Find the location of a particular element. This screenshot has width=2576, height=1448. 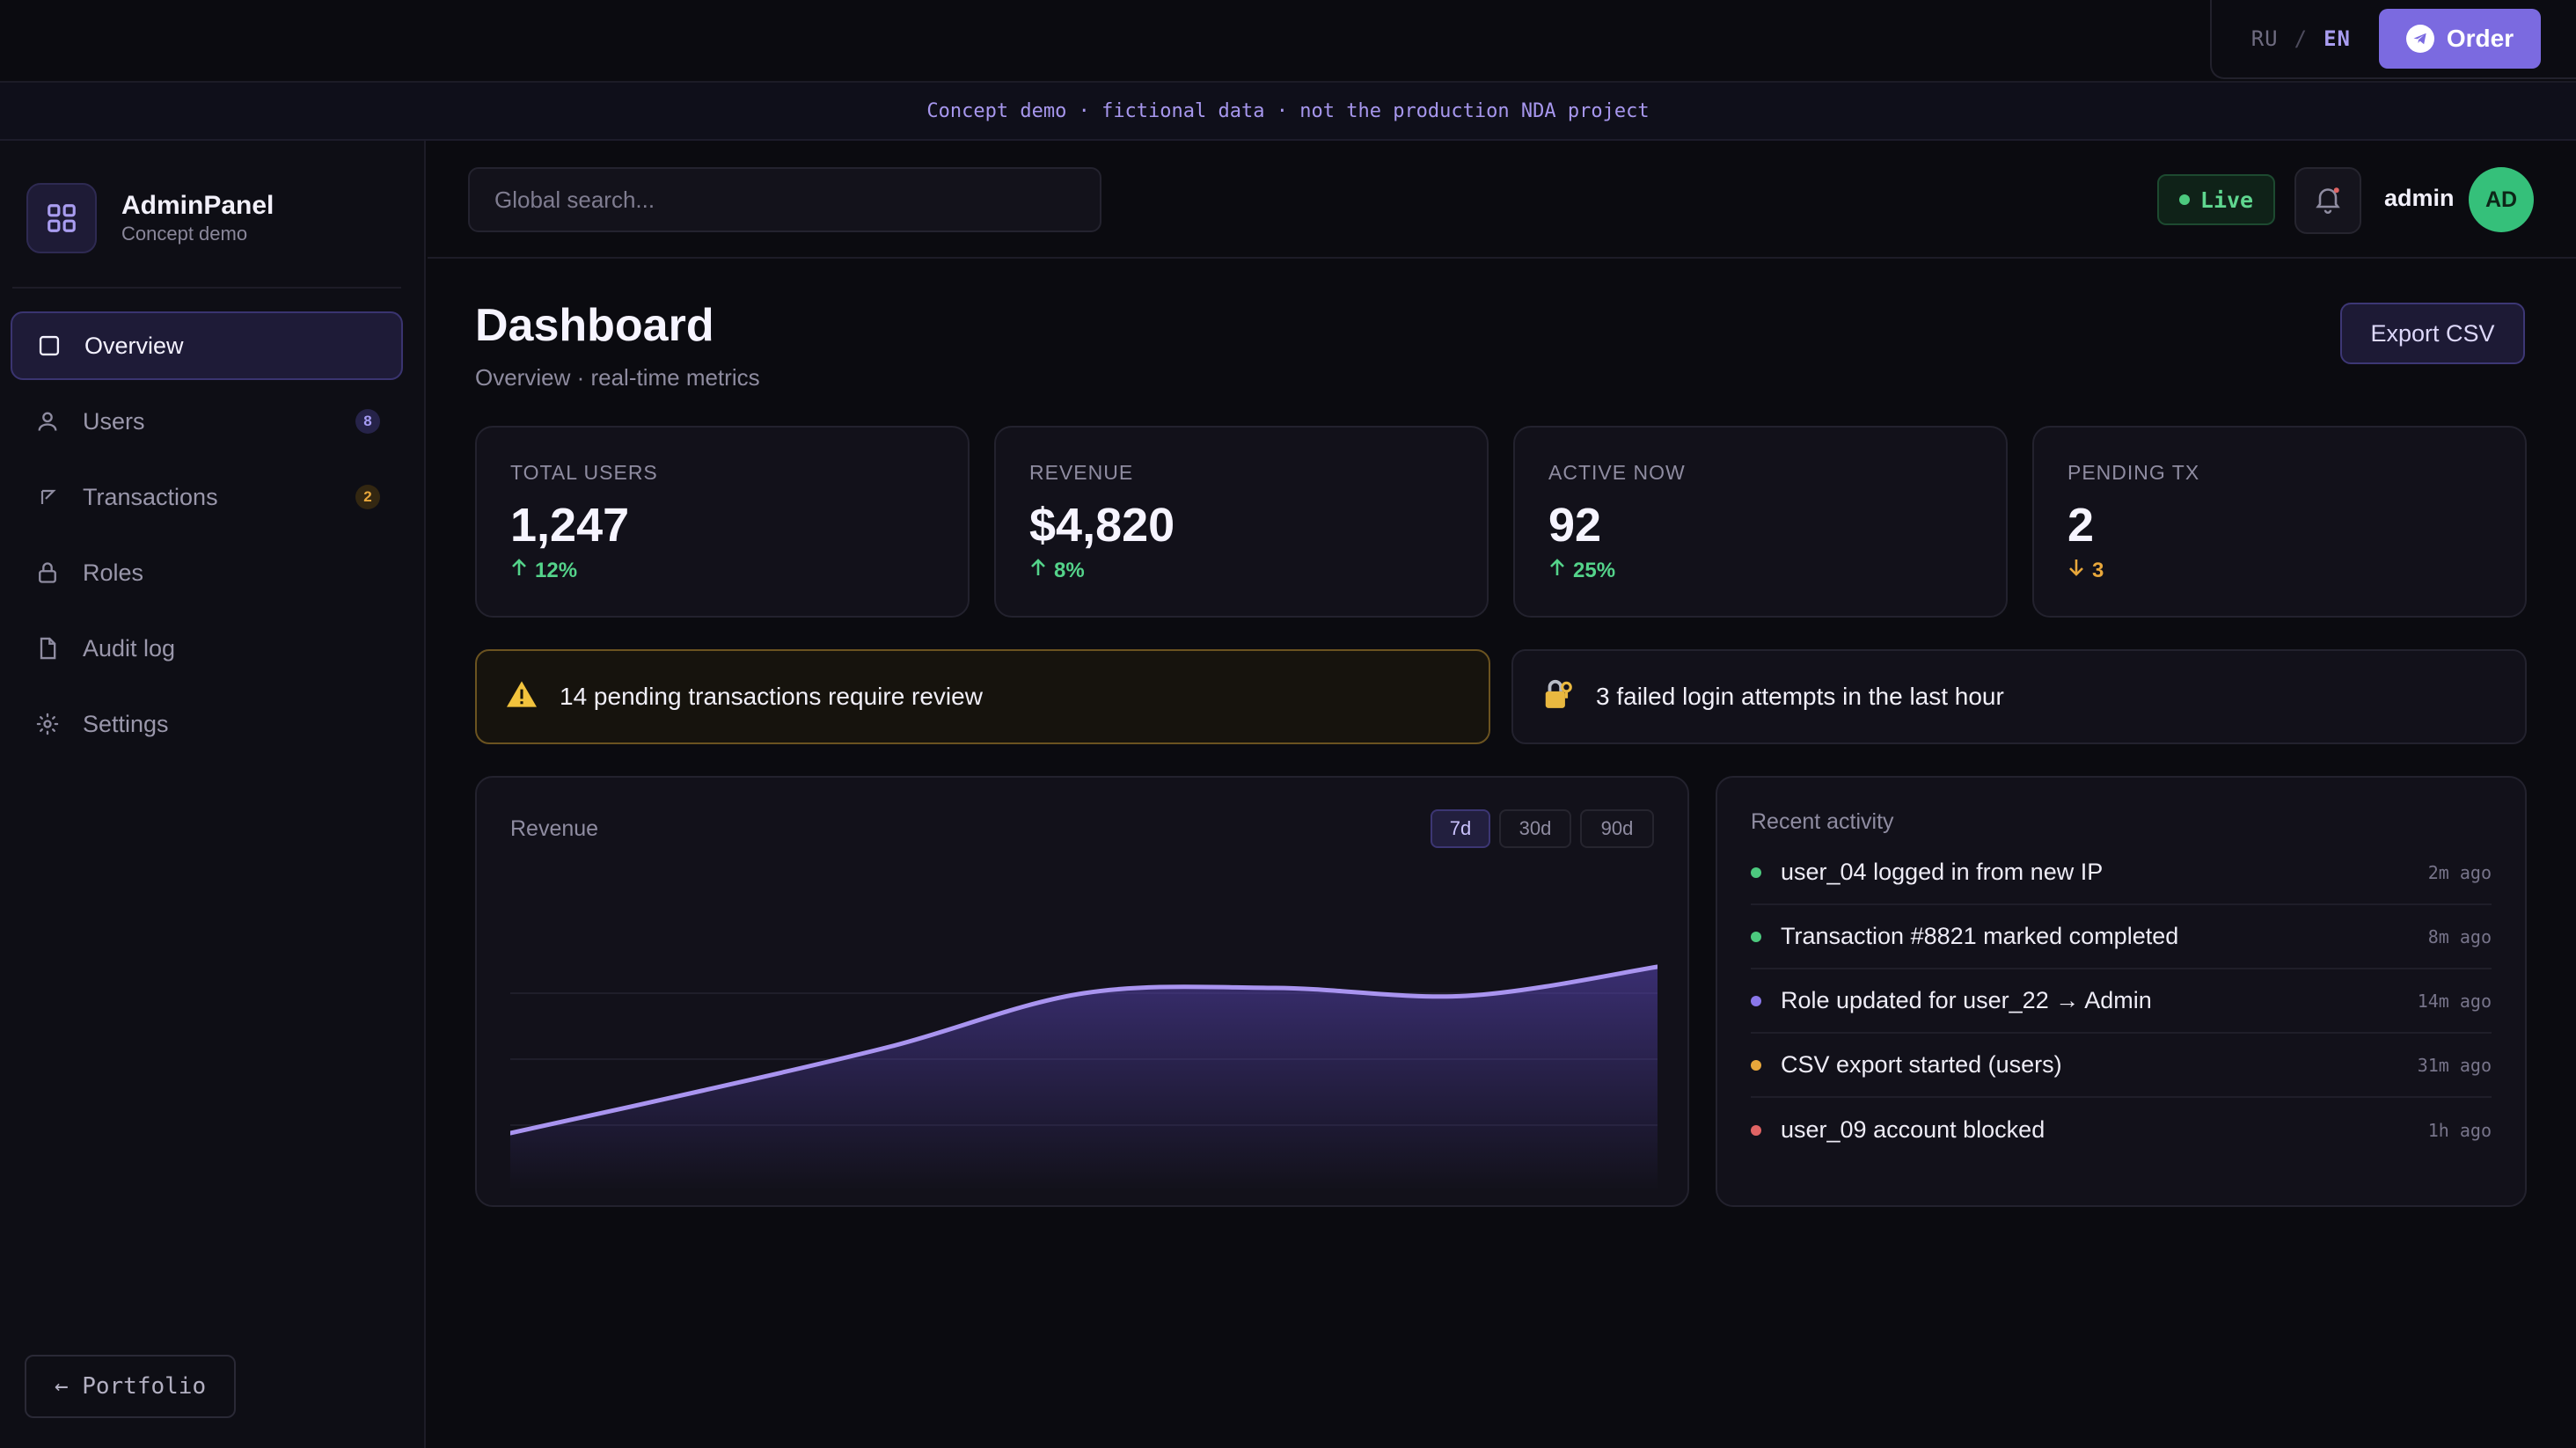

sidebar-item-settings: Settings is located at coordinates (207, 724).